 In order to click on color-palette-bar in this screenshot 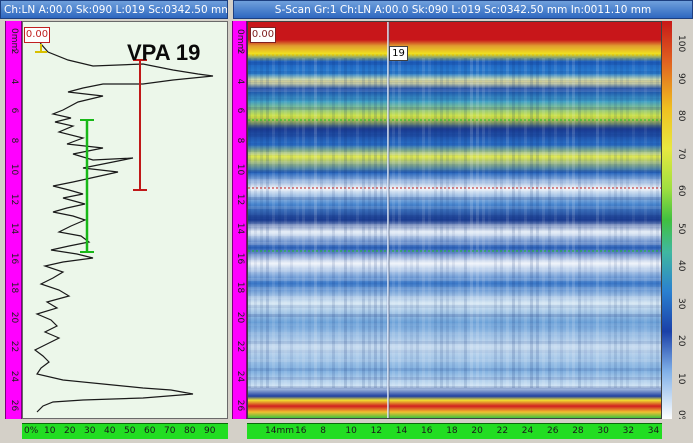, I will do `click(667, 220)`.